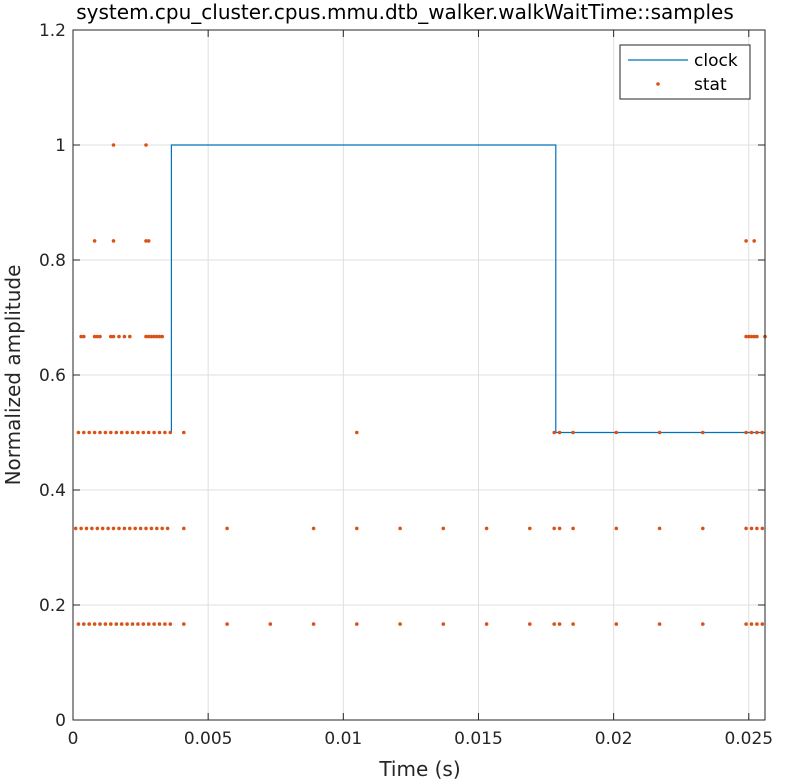 This screenshot has height=781, width=801. Describe the element at coordinates (60, 721) in the screenshot. I see `y-tick-label: 0` at that location.